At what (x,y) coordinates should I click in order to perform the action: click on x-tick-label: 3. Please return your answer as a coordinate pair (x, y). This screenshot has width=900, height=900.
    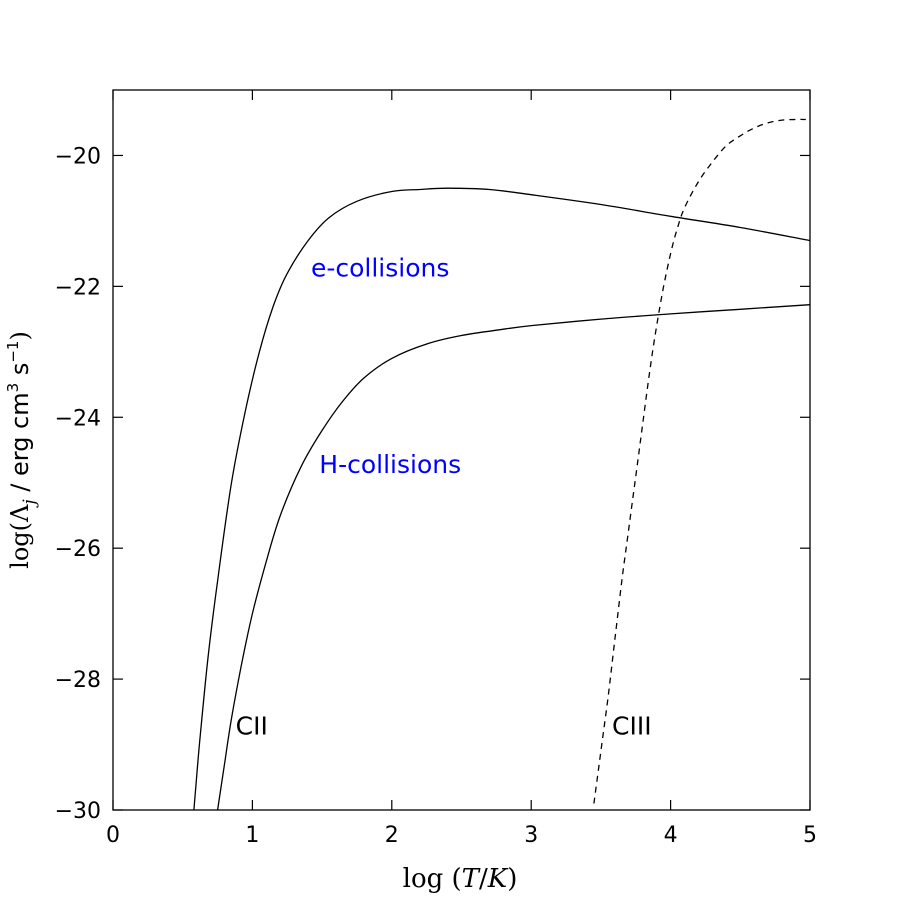
    Looking at the image, I should click on (531, 835).